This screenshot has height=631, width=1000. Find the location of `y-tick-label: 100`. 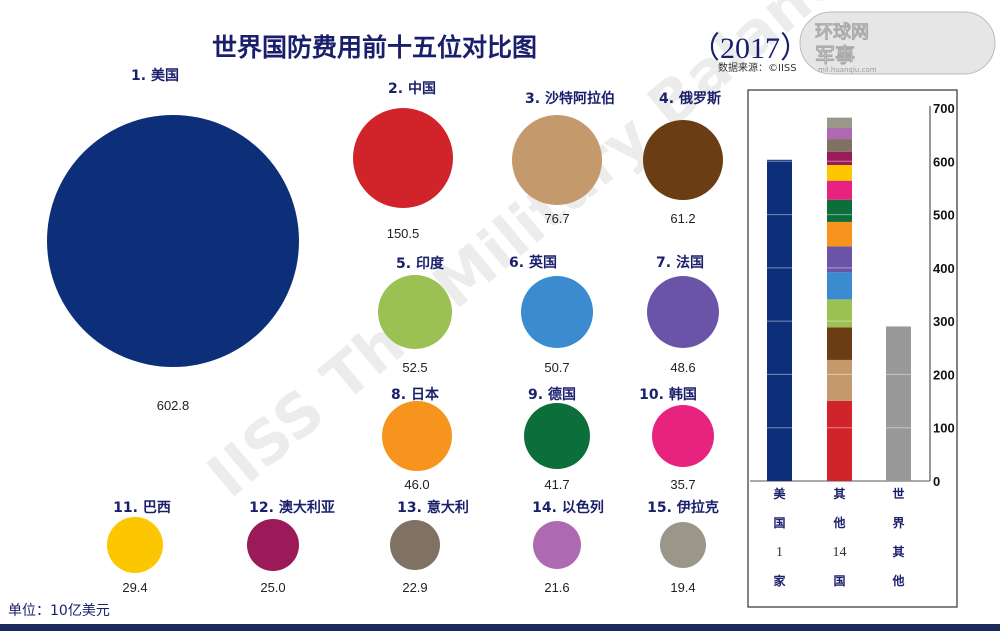

y-tick-label: 100 is located at coordinates (944, 428).